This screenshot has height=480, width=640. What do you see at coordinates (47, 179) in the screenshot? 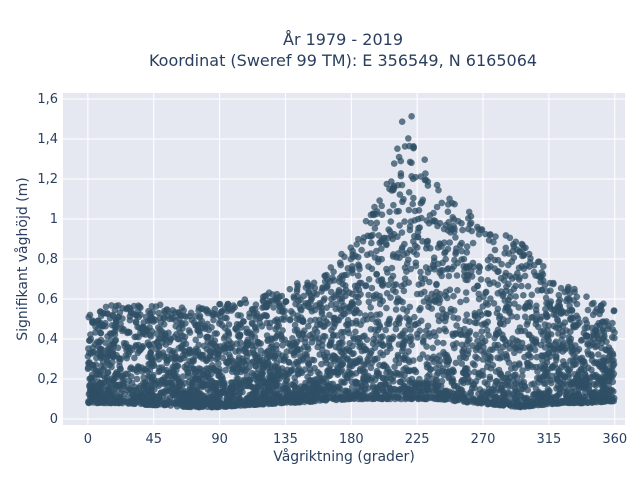
I see `y-tick-label: 1,2` at bounding box center [47, 179].